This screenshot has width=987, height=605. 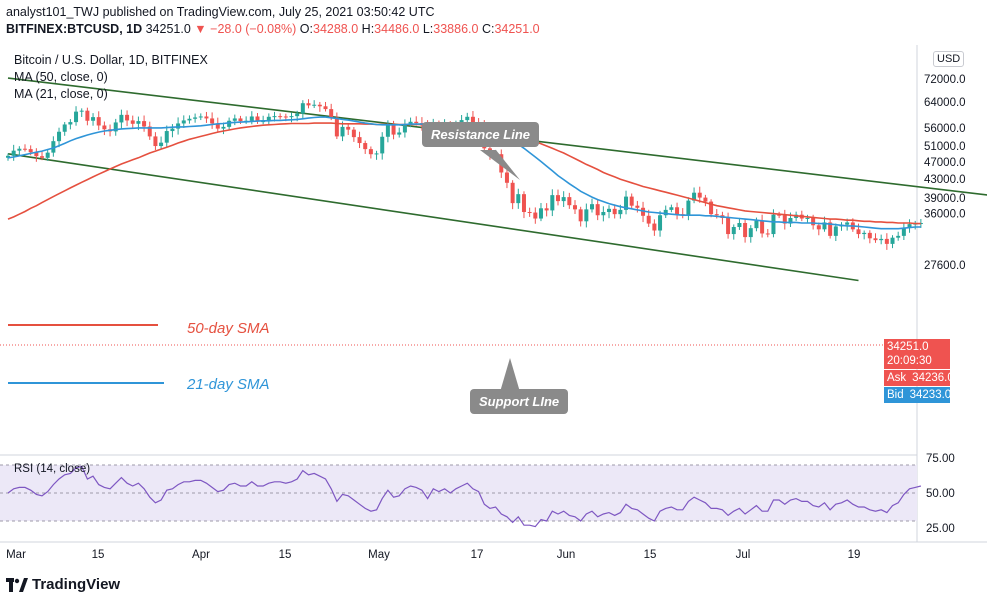 I want to click on price-tick-label: 72000.0, so click(x=945, y=80).